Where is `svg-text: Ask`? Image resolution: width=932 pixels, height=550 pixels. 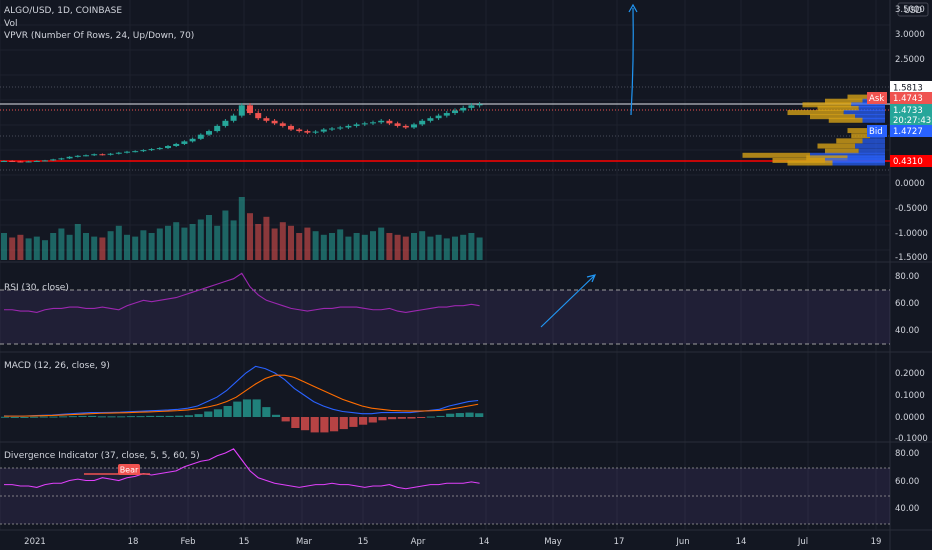
svg-text: Ask is located at coordinates (876, 99).